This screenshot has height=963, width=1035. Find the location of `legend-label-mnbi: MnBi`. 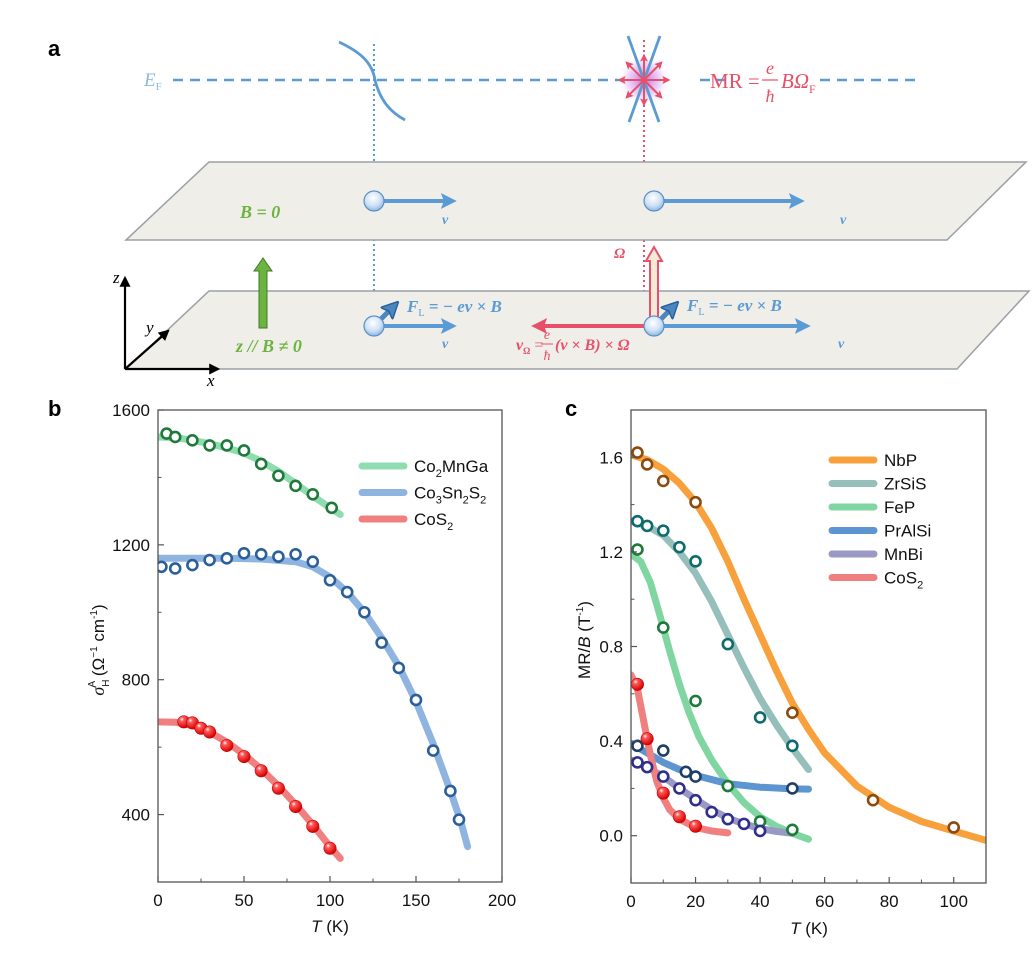

legend-label-mnbi: MnBi is located at coordinates (903, 554).